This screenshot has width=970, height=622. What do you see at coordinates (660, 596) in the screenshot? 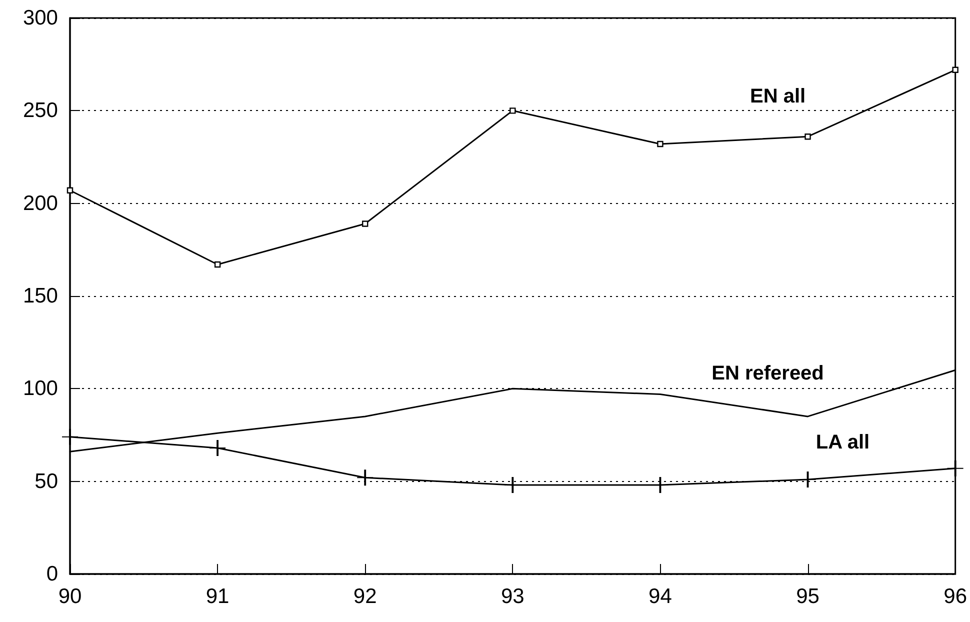
I see `x-tick-label: 94` at bounding box center [660, 596].